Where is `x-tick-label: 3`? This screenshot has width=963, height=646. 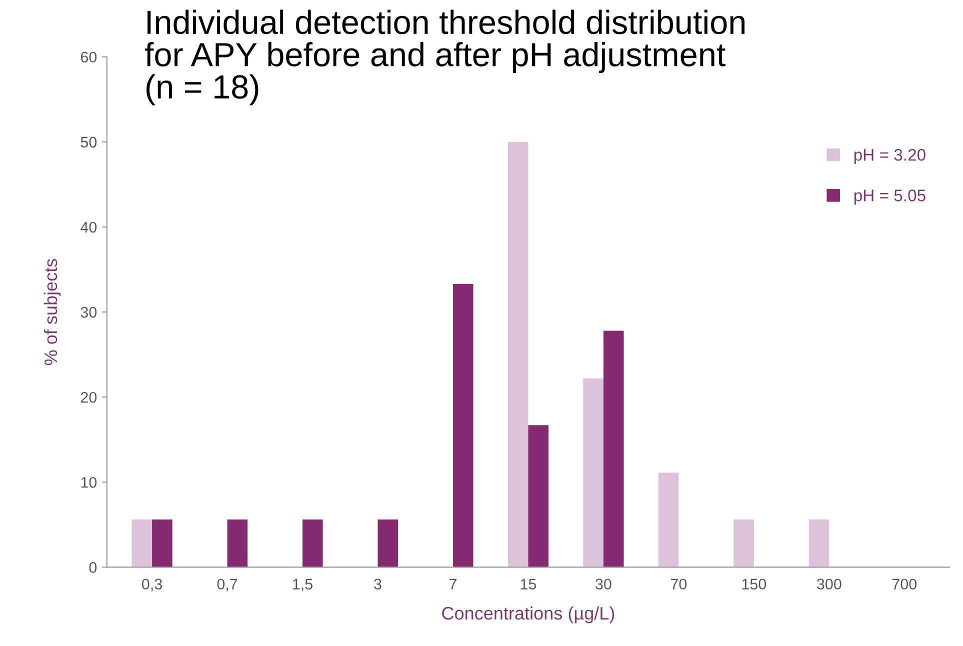
x-tick-label: 3 is located at coordinates (378, 584).